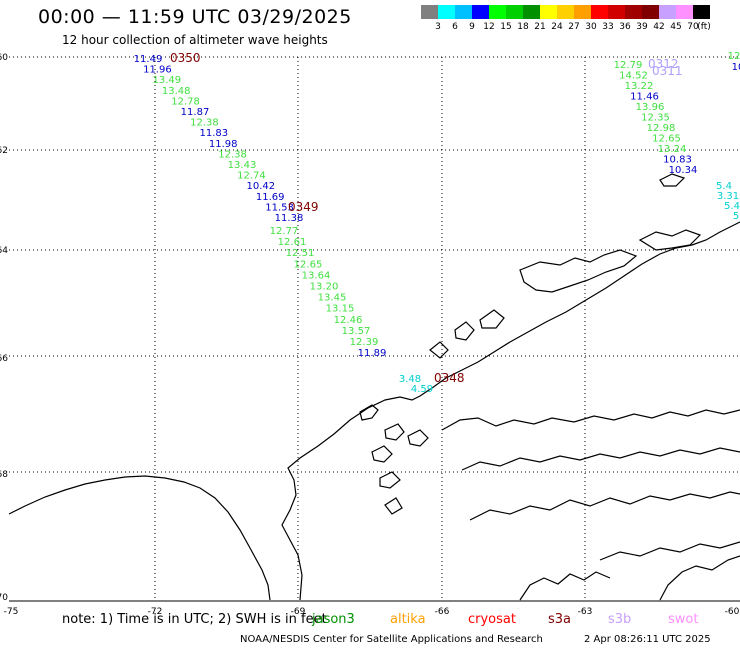  I want to click on color-scale-labels: 3 6 9 12 15 18 21 24 27 30 33 36 39 42 45 70 (ft), so click(576, 28).